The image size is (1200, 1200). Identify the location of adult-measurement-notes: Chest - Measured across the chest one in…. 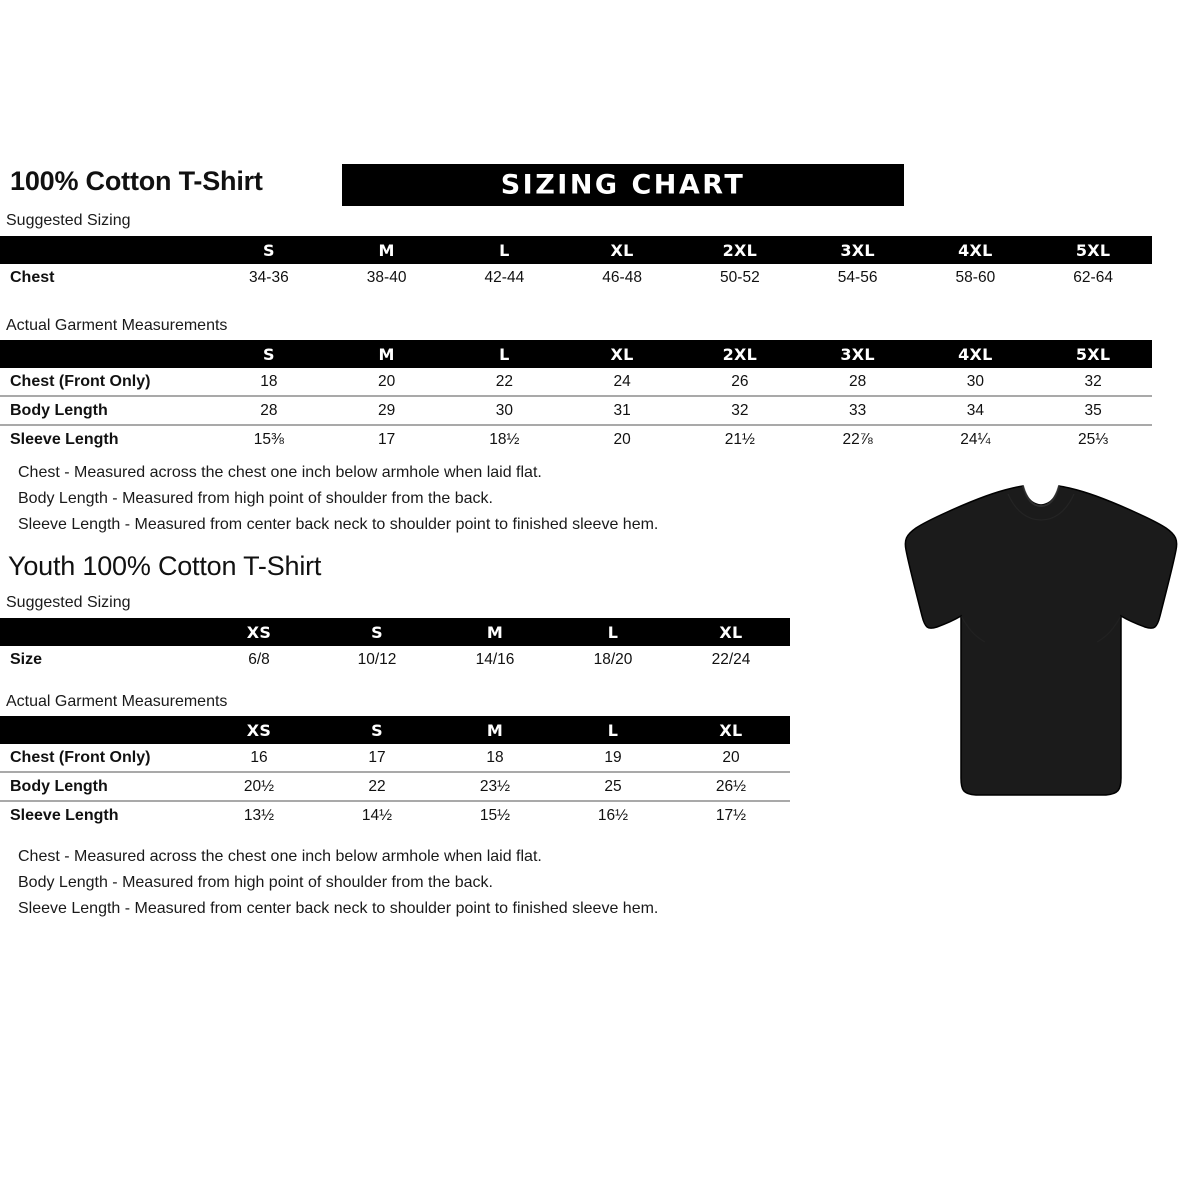
(338, 499).